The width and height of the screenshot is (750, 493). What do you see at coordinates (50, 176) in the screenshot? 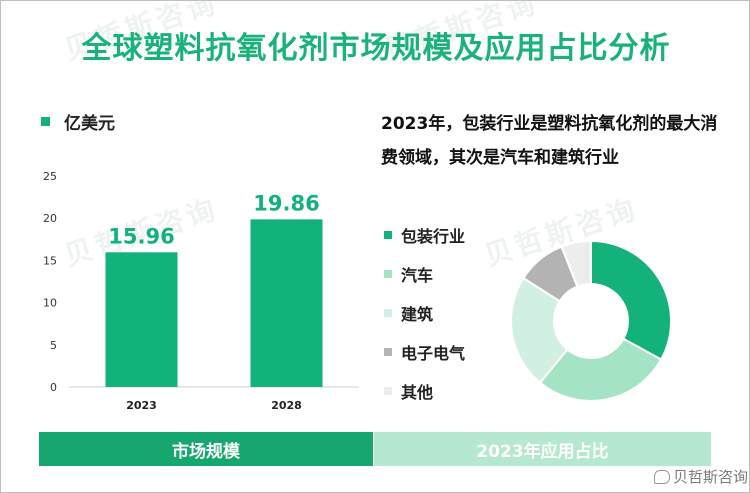
I see `y-tick-label: 25` at bounding box center [50, 176].